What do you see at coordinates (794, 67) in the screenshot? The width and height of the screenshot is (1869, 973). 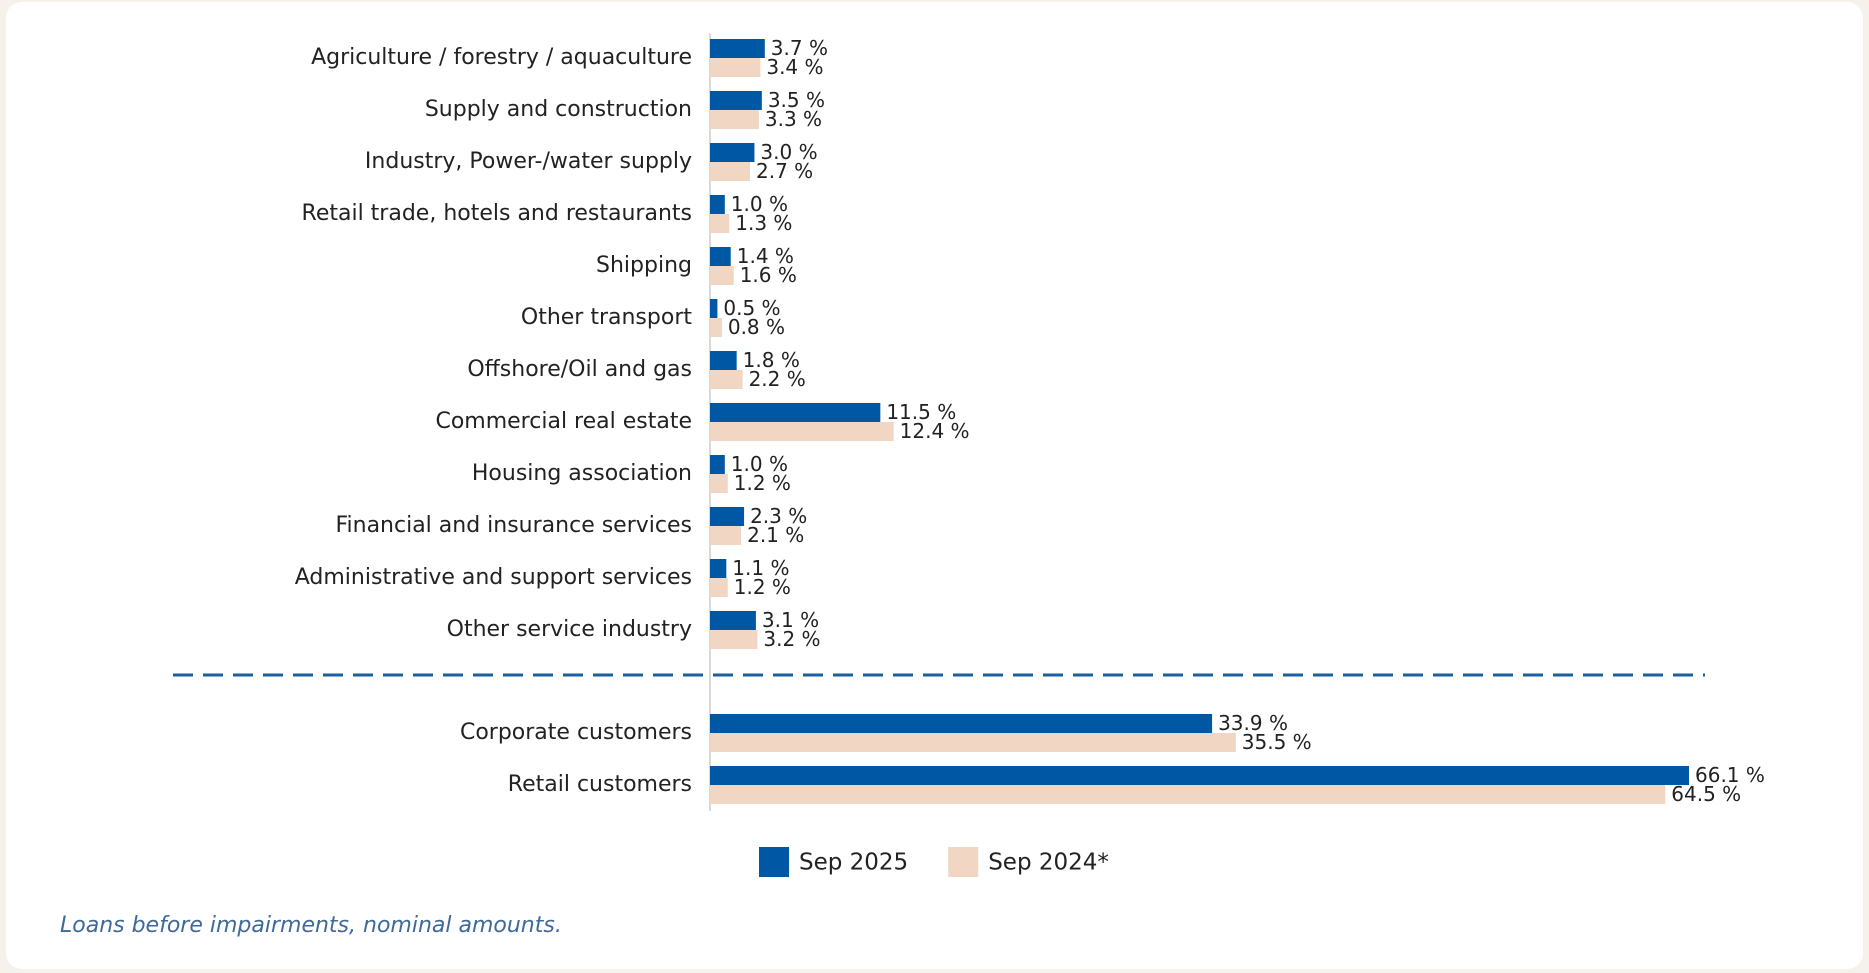 I see `value-label: 3.4 %` at bounding box center [794, 67].